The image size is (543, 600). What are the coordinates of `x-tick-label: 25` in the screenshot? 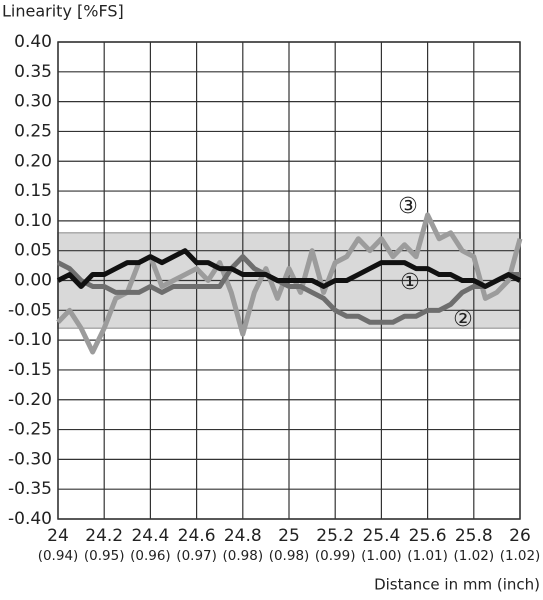 It's located at (289, 536).